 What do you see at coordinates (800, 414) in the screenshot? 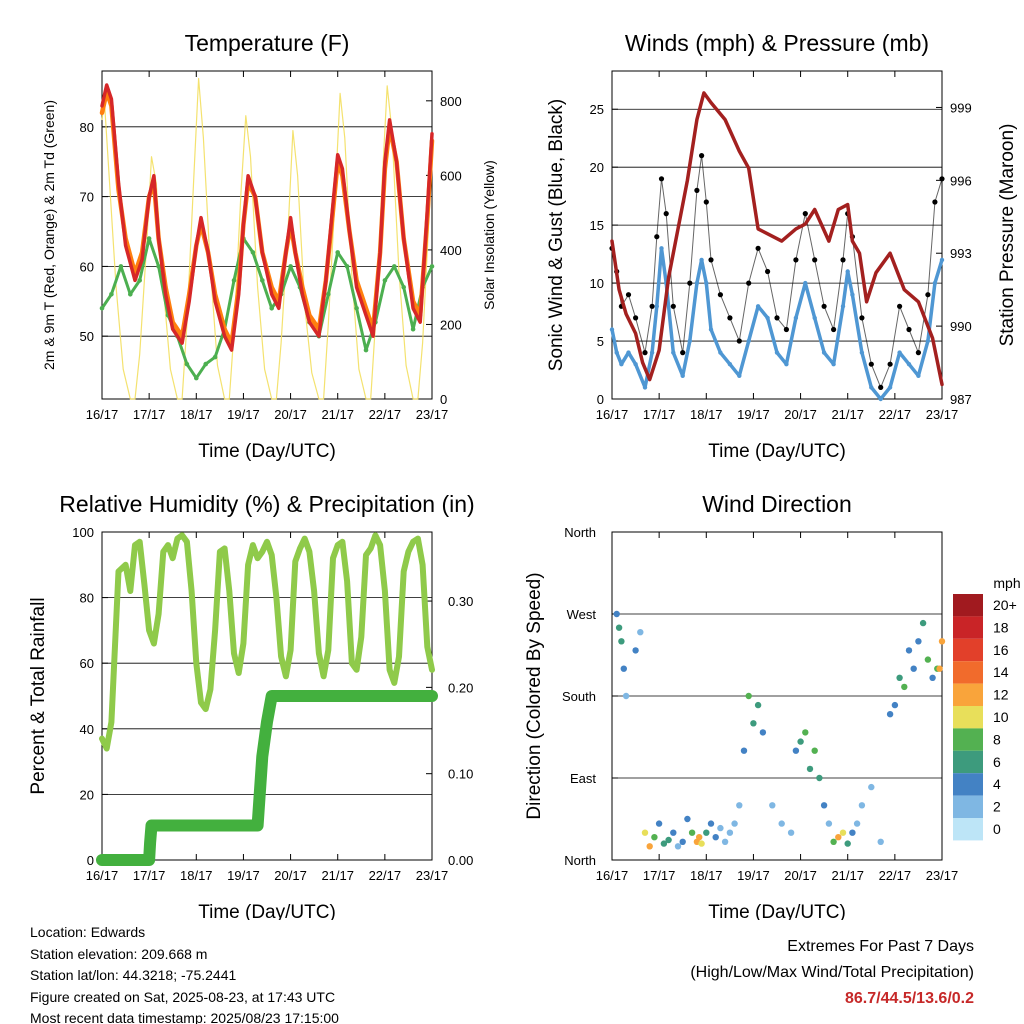
I see `winds-xtick-label: 20/17` at bounding box center [800, 414].